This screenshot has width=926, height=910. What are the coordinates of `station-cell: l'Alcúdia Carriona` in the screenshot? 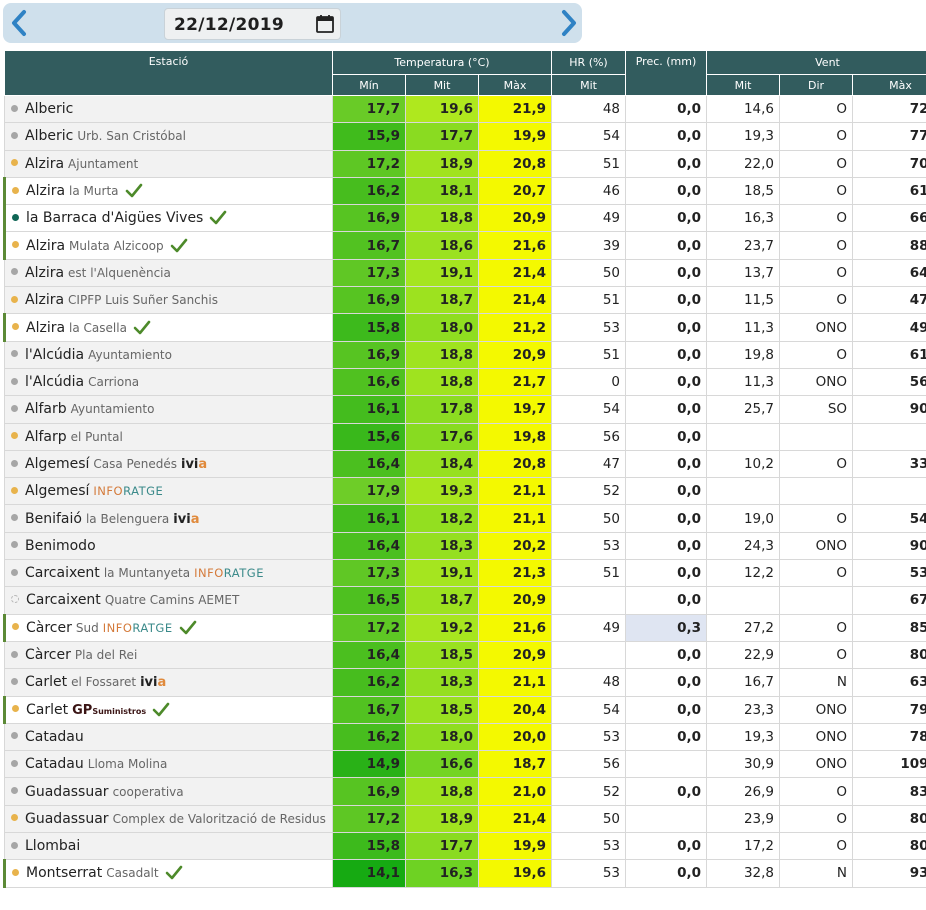 It's located at (168, 382).